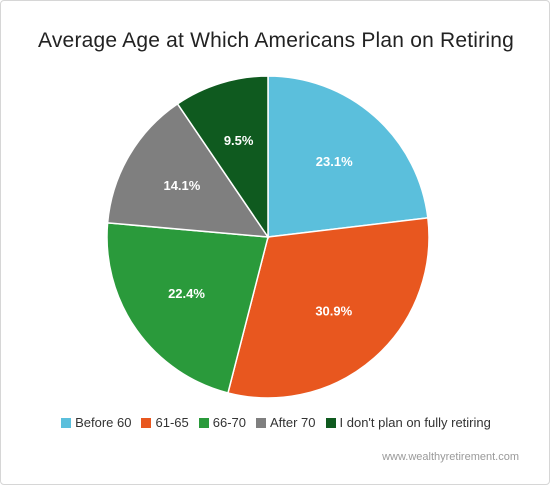  I want to click on legend-item-i-don-t-plan-on-fully-retiring: I don't plan on fully retiring, so click(408, 422).